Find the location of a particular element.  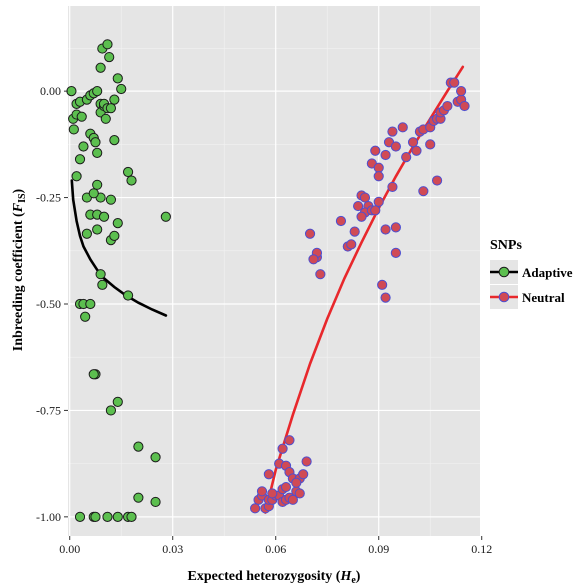

y-tick-label: -0.50 is located at coordinates (48, 304).